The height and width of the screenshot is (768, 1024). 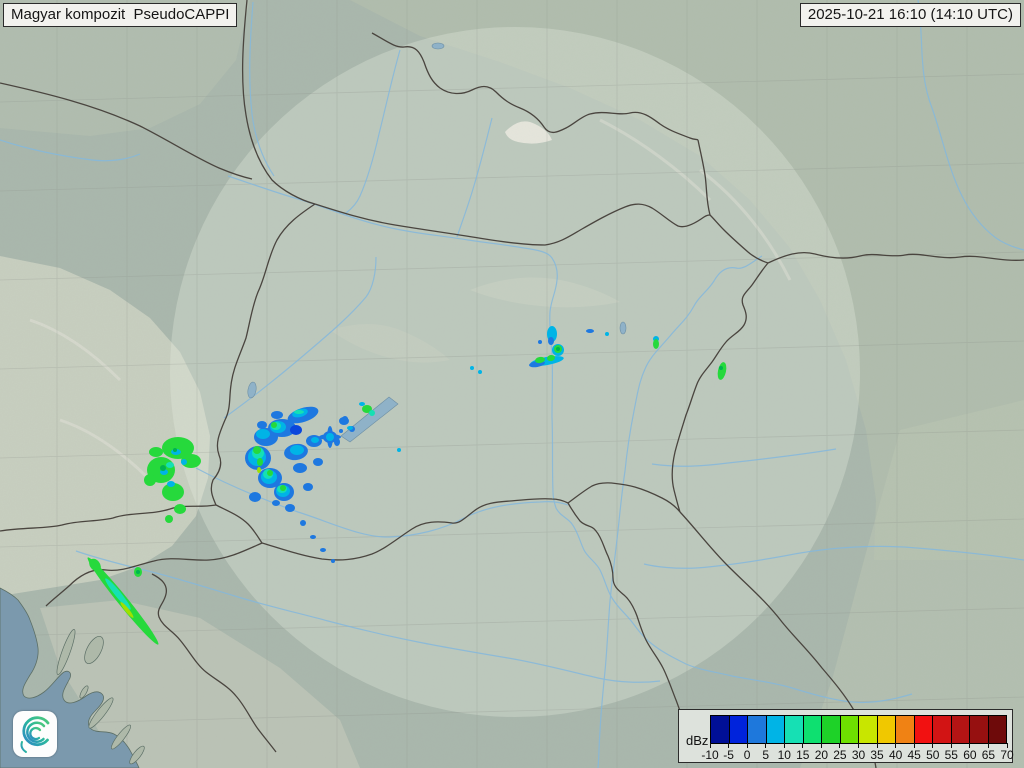 I want to click on islands, so click(x=100, y=697).